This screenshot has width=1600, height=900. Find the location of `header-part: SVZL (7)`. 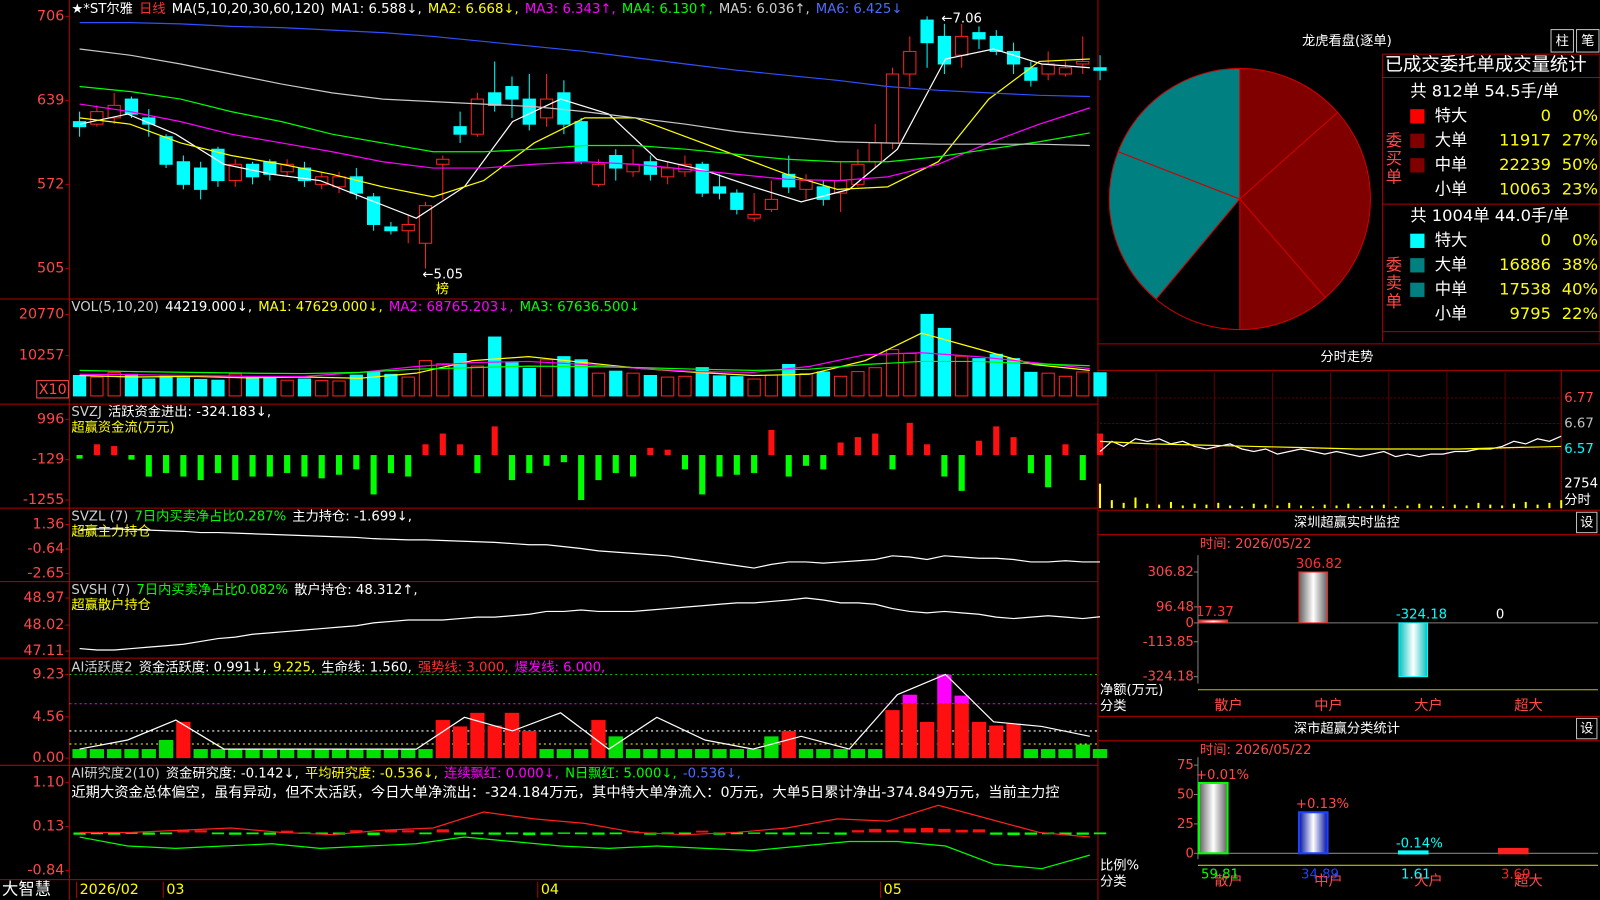

header-part: SVZL (7) is located at coordinates (99, 516).